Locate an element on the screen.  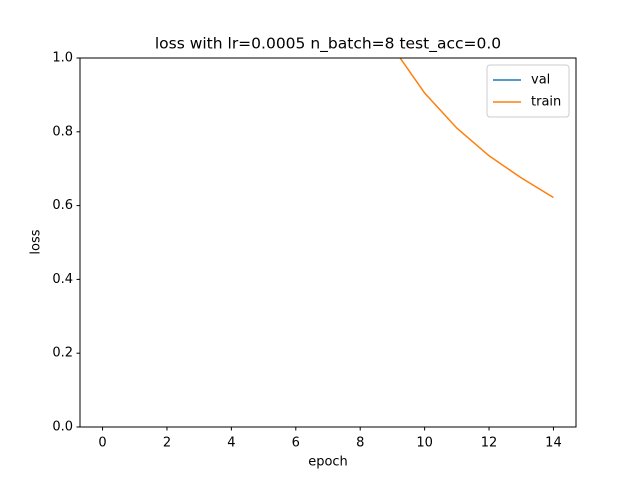
x-tick-label: 12 is located at coordinates (489, 443).